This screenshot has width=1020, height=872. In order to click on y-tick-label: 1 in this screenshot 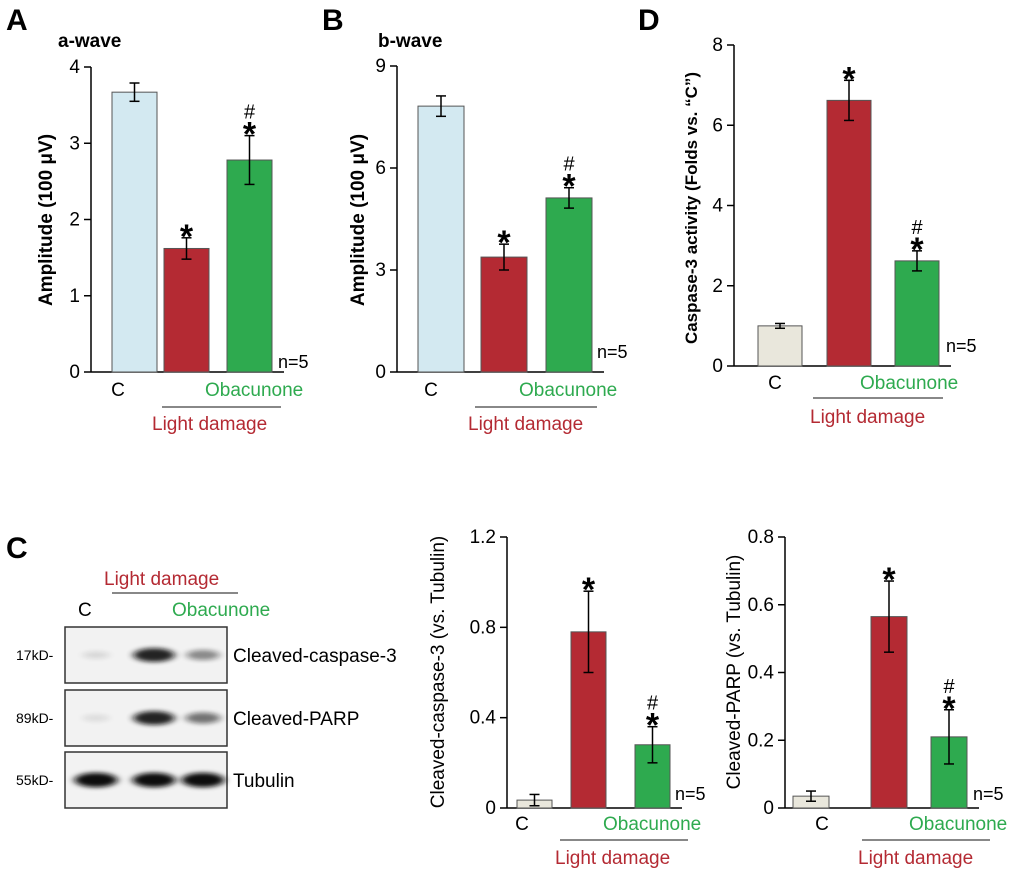, I will do `click(74, 296)`.